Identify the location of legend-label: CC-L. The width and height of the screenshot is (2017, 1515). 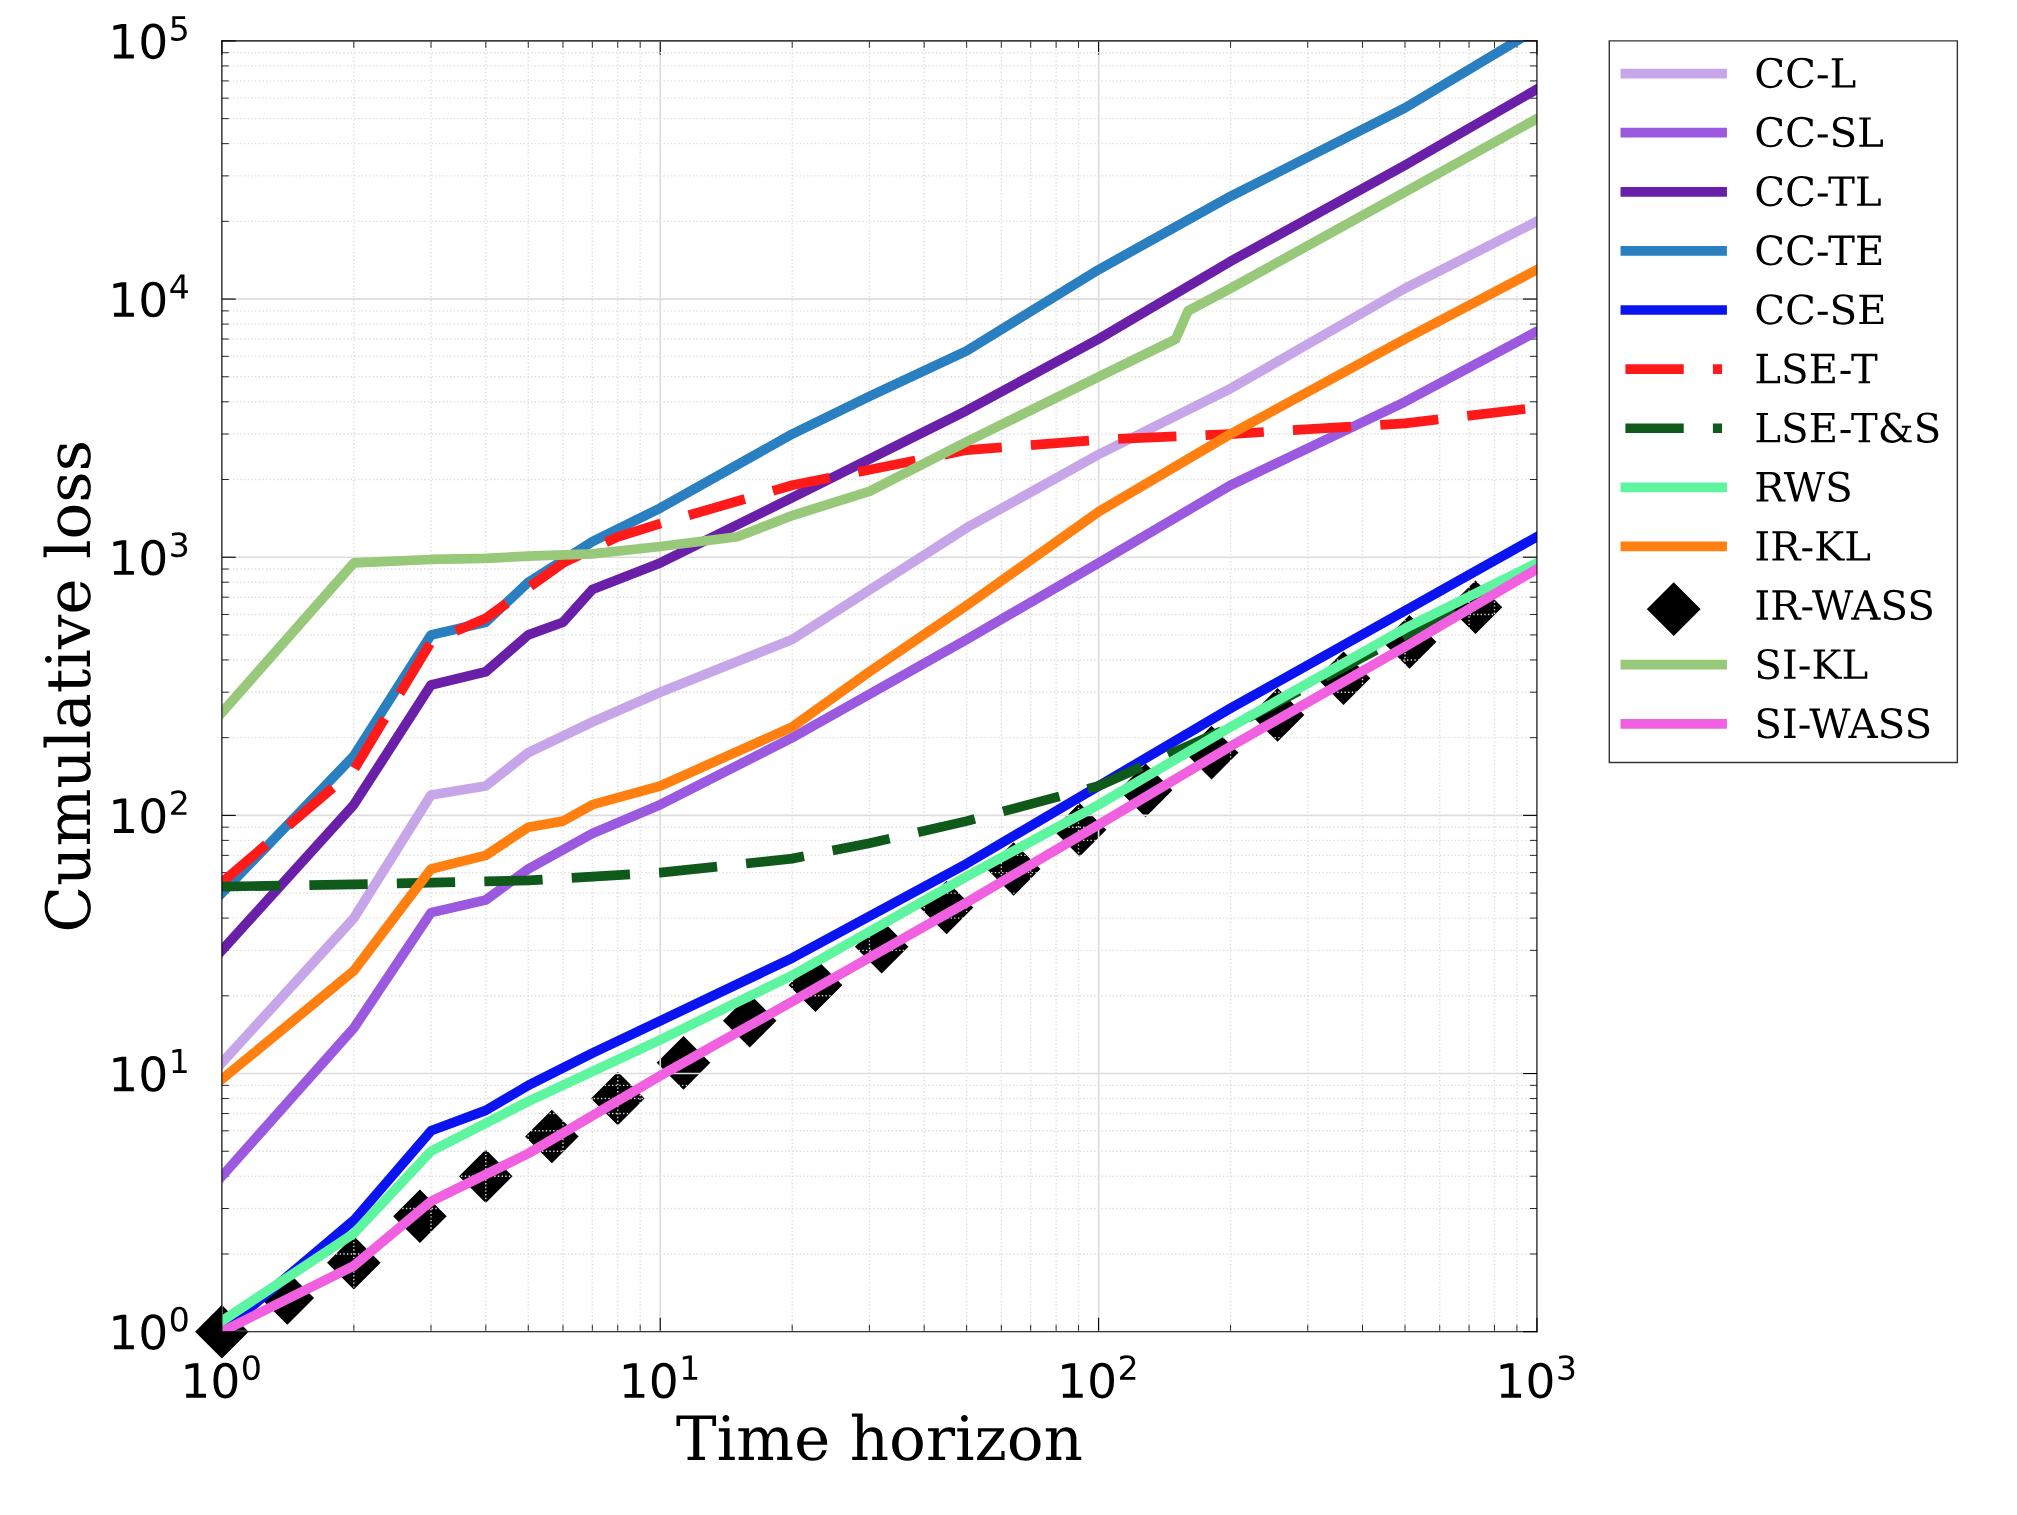
(1806, 73).